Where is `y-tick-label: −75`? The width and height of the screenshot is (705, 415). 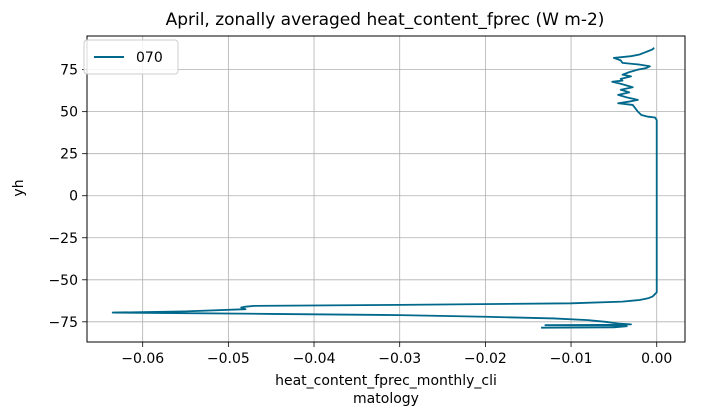
y-tick-label: −75 is located at coordinates (63, 323).